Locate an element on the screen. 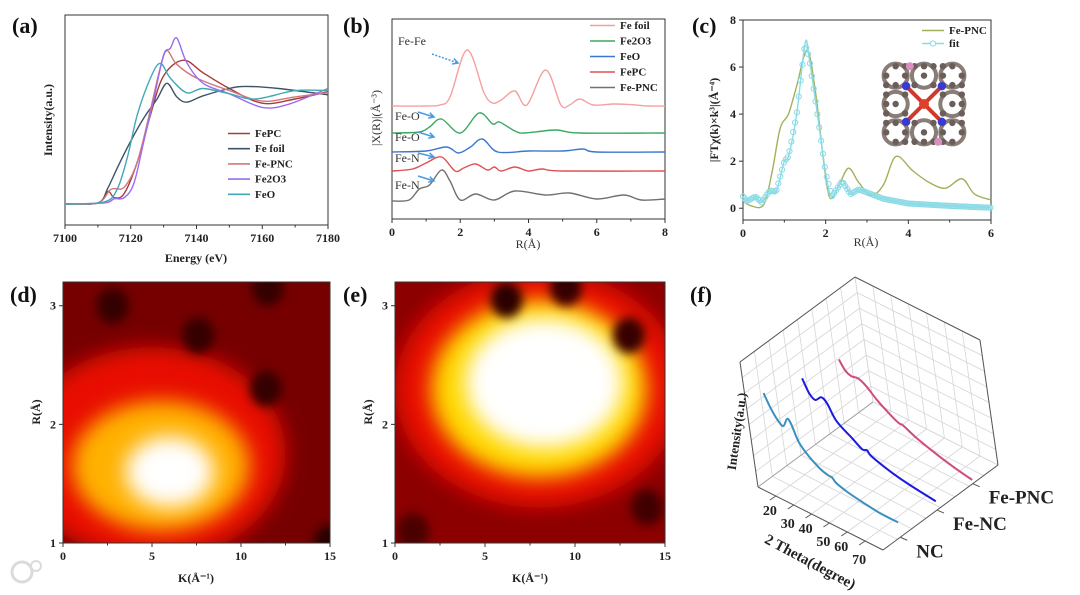 The width and height of the screenshot is (1080, 595). arrow-head-icon is located at coordinates (431, 179).